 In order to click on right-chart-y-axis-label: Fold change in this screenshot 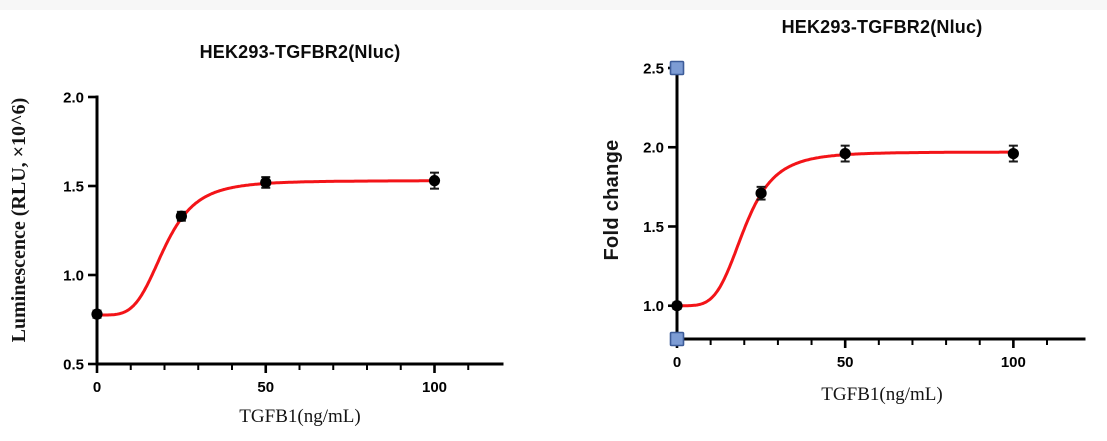, I will do `click(612, 200)`.